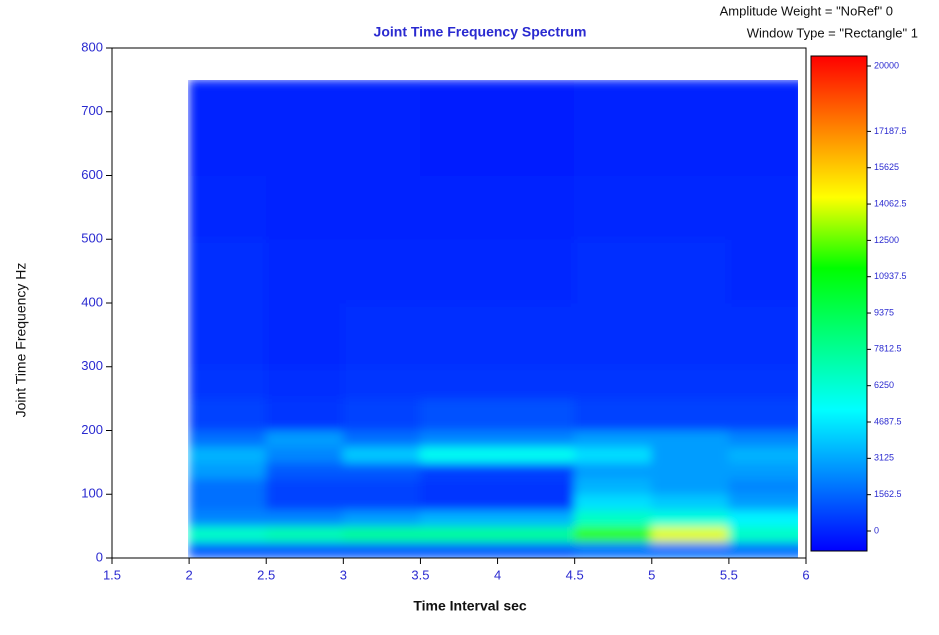  What do you see at coordinates (480, 32) in the screenshot?
I see `chart-title: Joint Time Frequency Spectrum` at bounding box center [480, 32].